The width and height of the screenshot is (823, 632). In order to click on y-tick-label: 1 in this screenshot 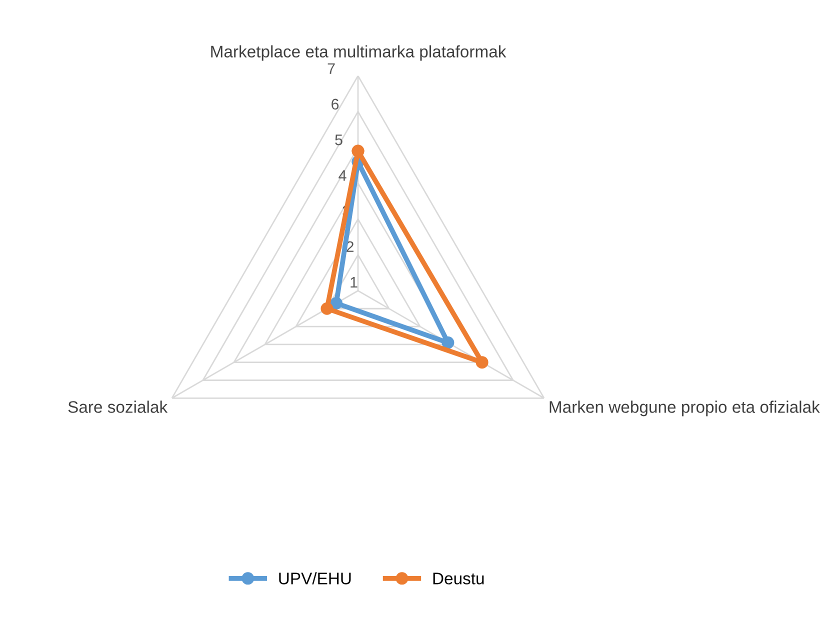, I will do `click(354, 282)`.